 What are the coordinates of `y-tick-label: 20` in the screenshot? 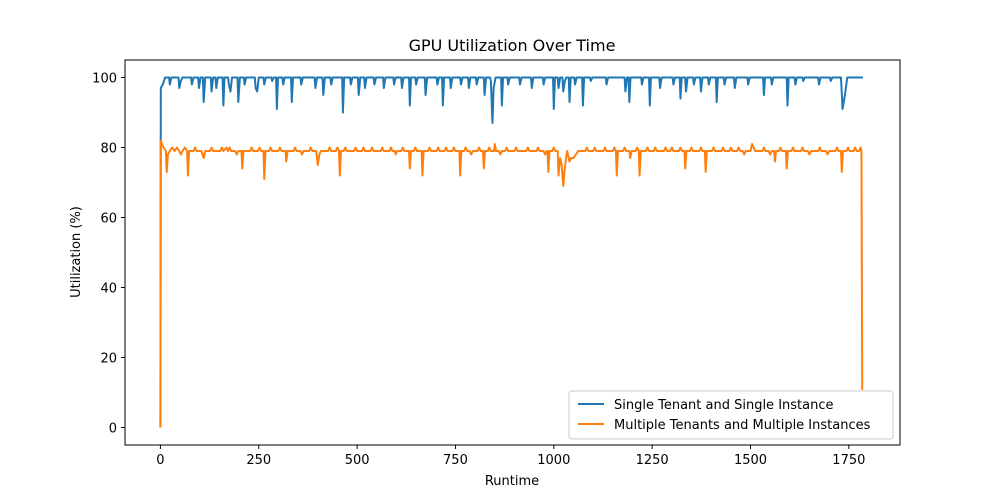 It's located at (108, 359).